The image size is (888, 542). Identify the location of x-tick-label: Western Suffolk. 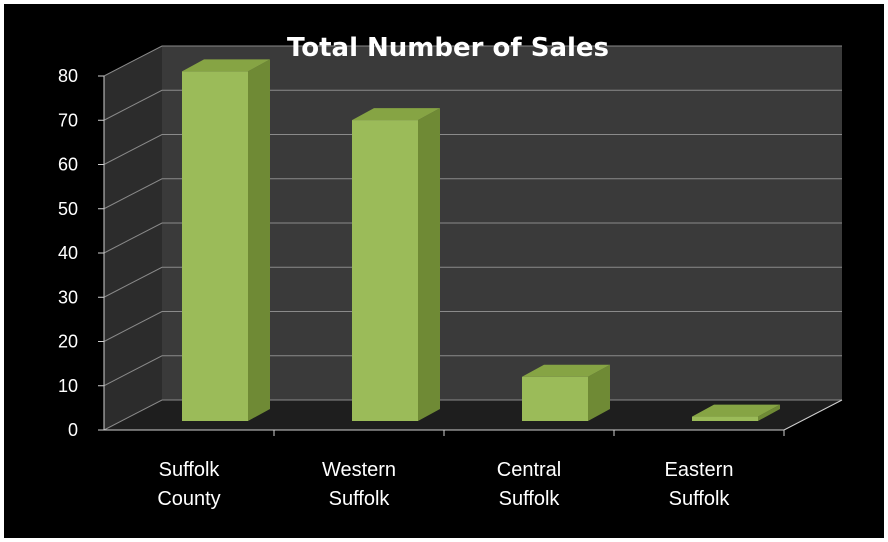
(359, 484).